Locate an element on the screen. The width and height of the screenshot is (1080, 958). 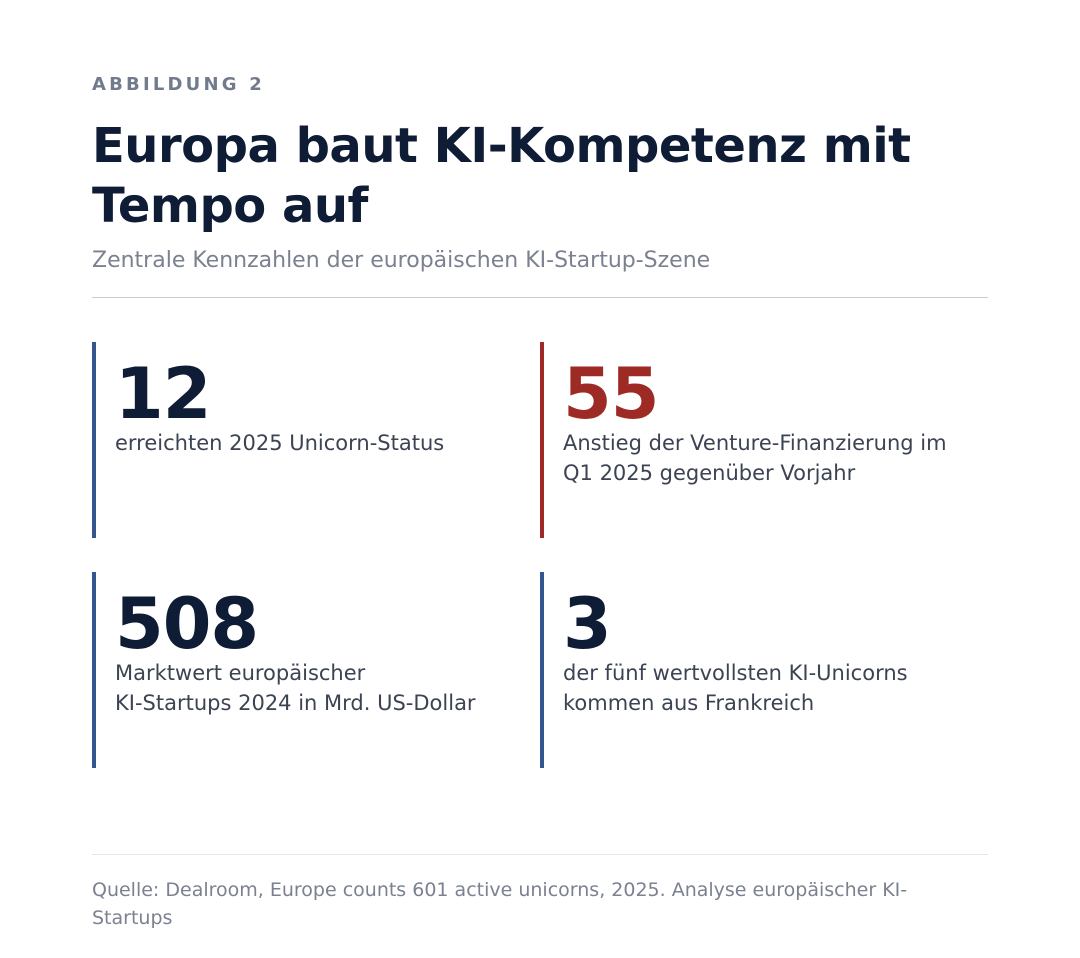
stat-description: erreichten 2025 Unicorn-Status is located at coordinates (280, 443).